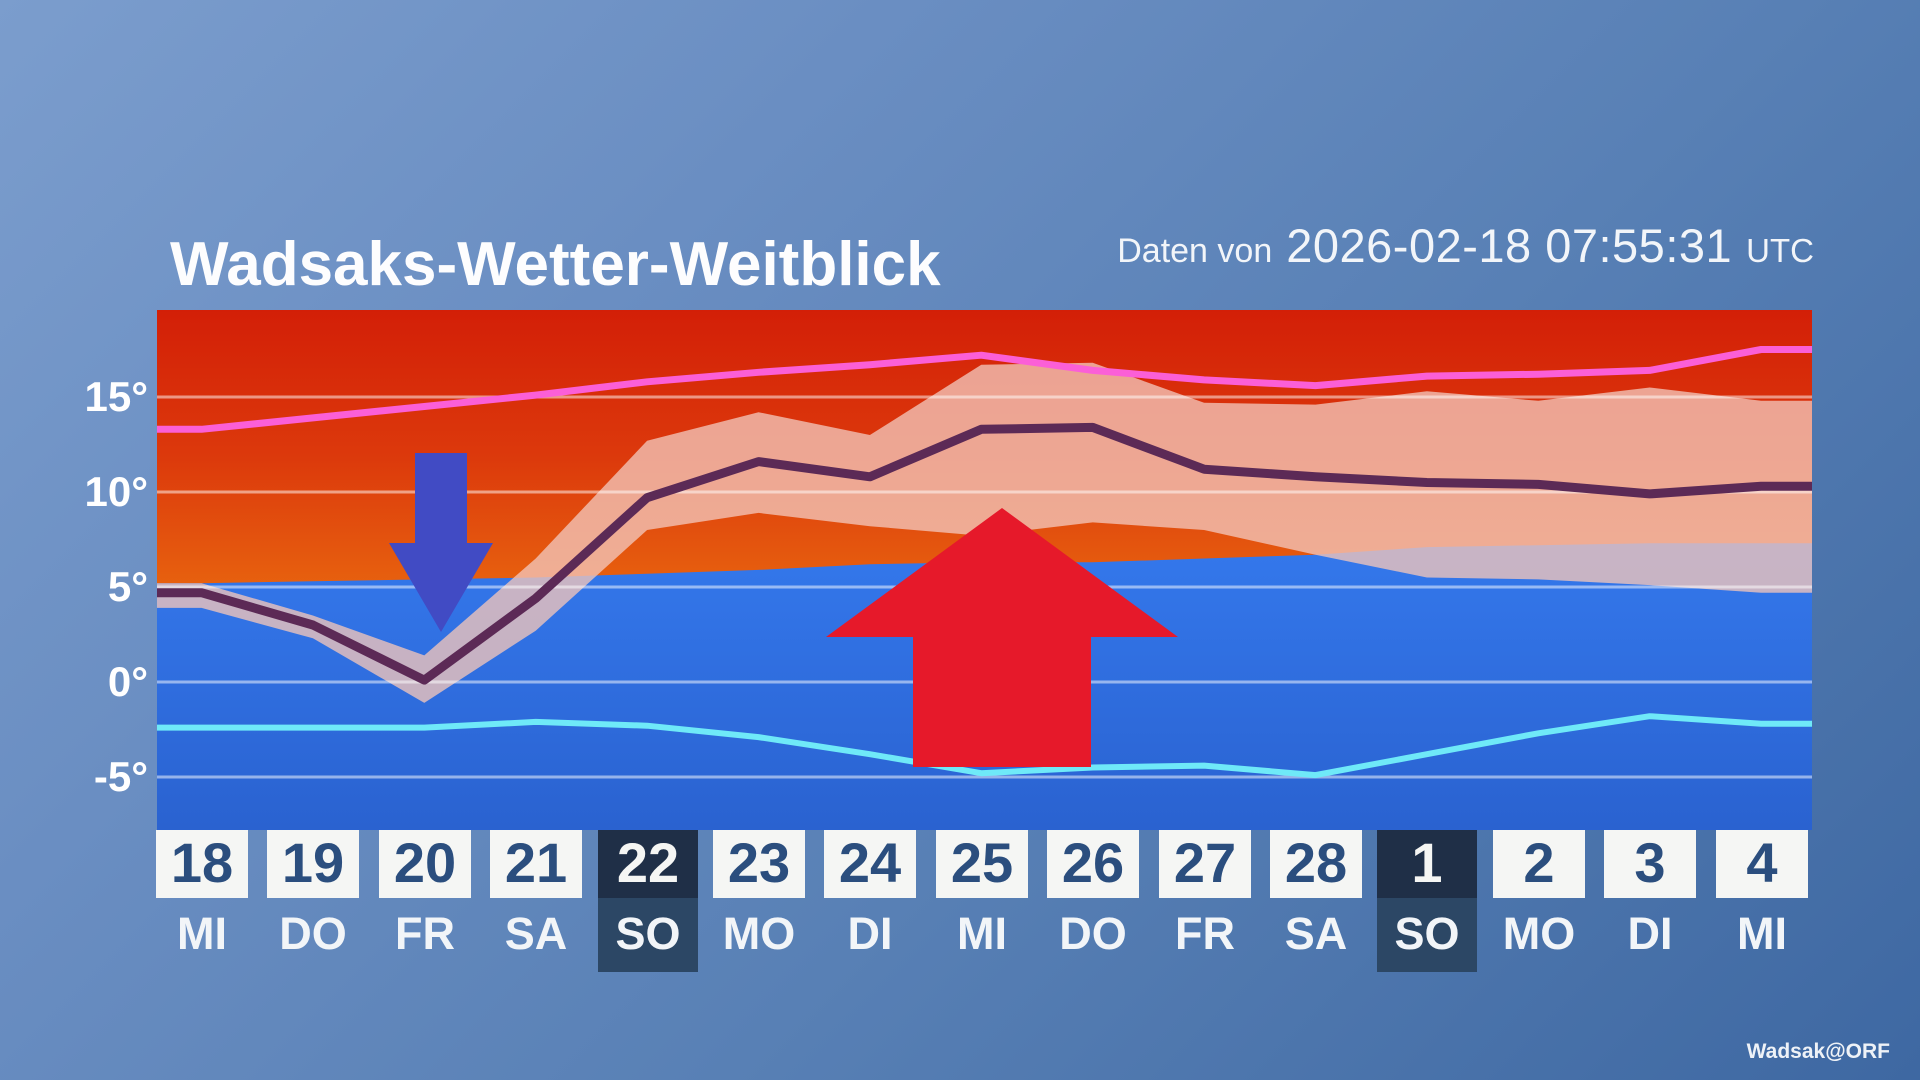 The image size is (1920, 1080). Describe the element at coordinates (1762, 901) in the screenshot. I see `day-column: 4 MI` at that location.